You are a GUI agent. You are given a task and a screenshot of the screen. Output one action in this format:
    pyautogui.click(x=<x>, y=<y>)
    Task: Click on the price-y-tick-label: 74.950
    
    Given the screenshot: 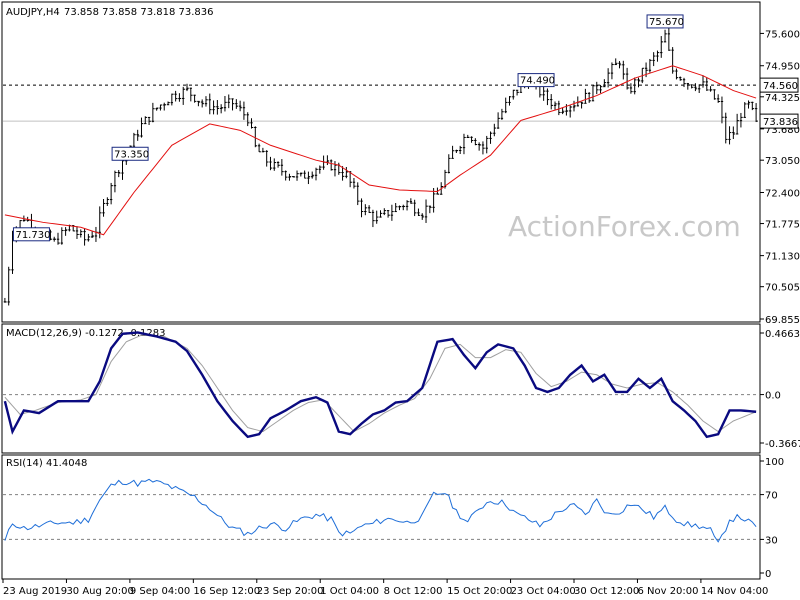 What is the action you would take?
    pyautogui.click(x=782, y=67)
    